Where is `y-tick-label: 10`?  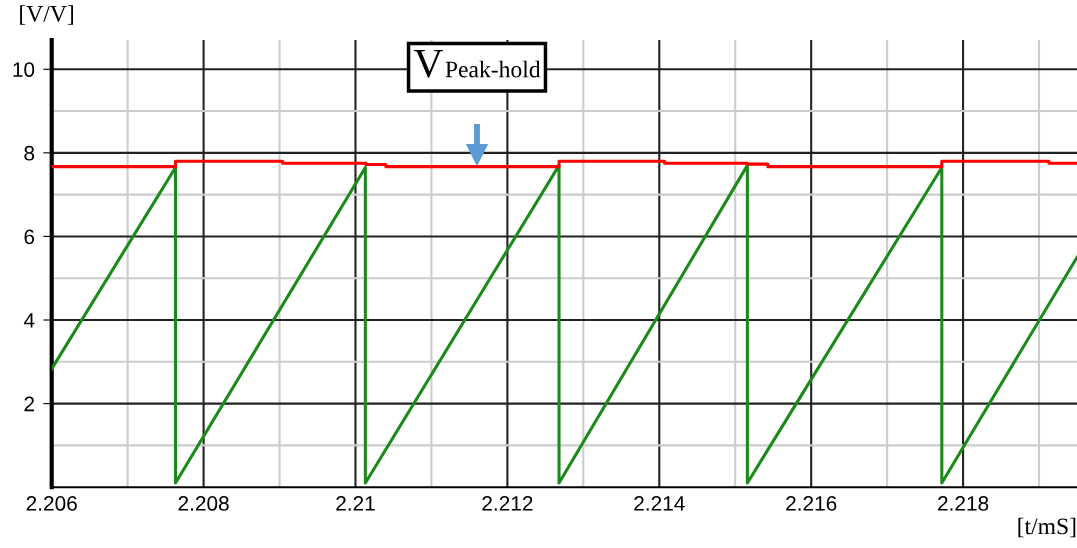
y-tick-label: 10 is located at coordinates (24, 70).